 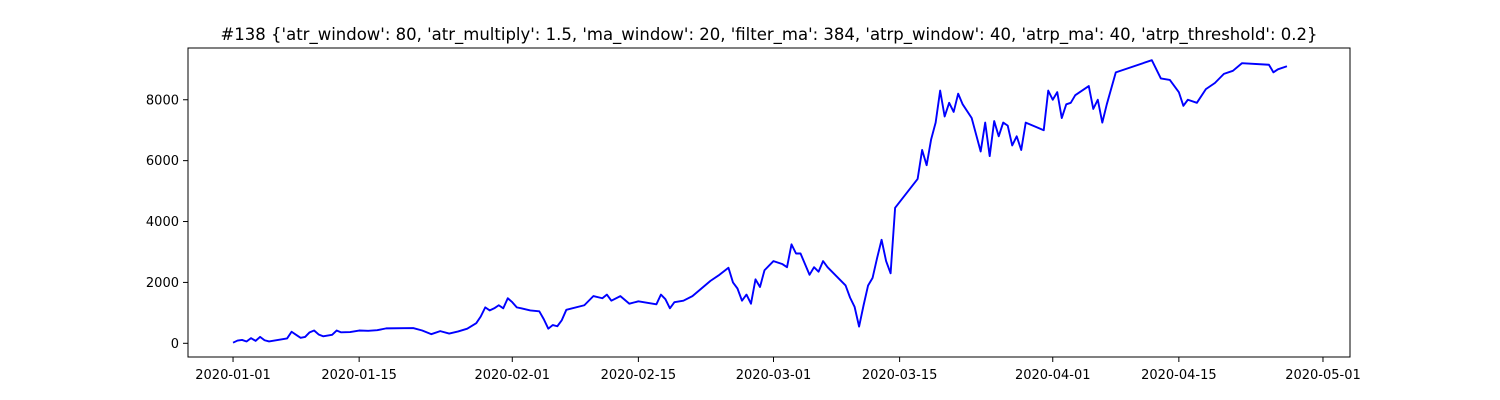 I want to click on x-tick-label: 2020-03-15, so click(x=900, y=375).